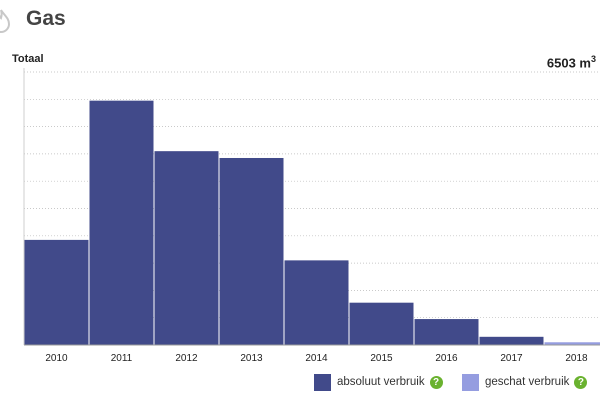  I want to click on legend-label-absolute: absoluut verbruik, so click(381, 382).